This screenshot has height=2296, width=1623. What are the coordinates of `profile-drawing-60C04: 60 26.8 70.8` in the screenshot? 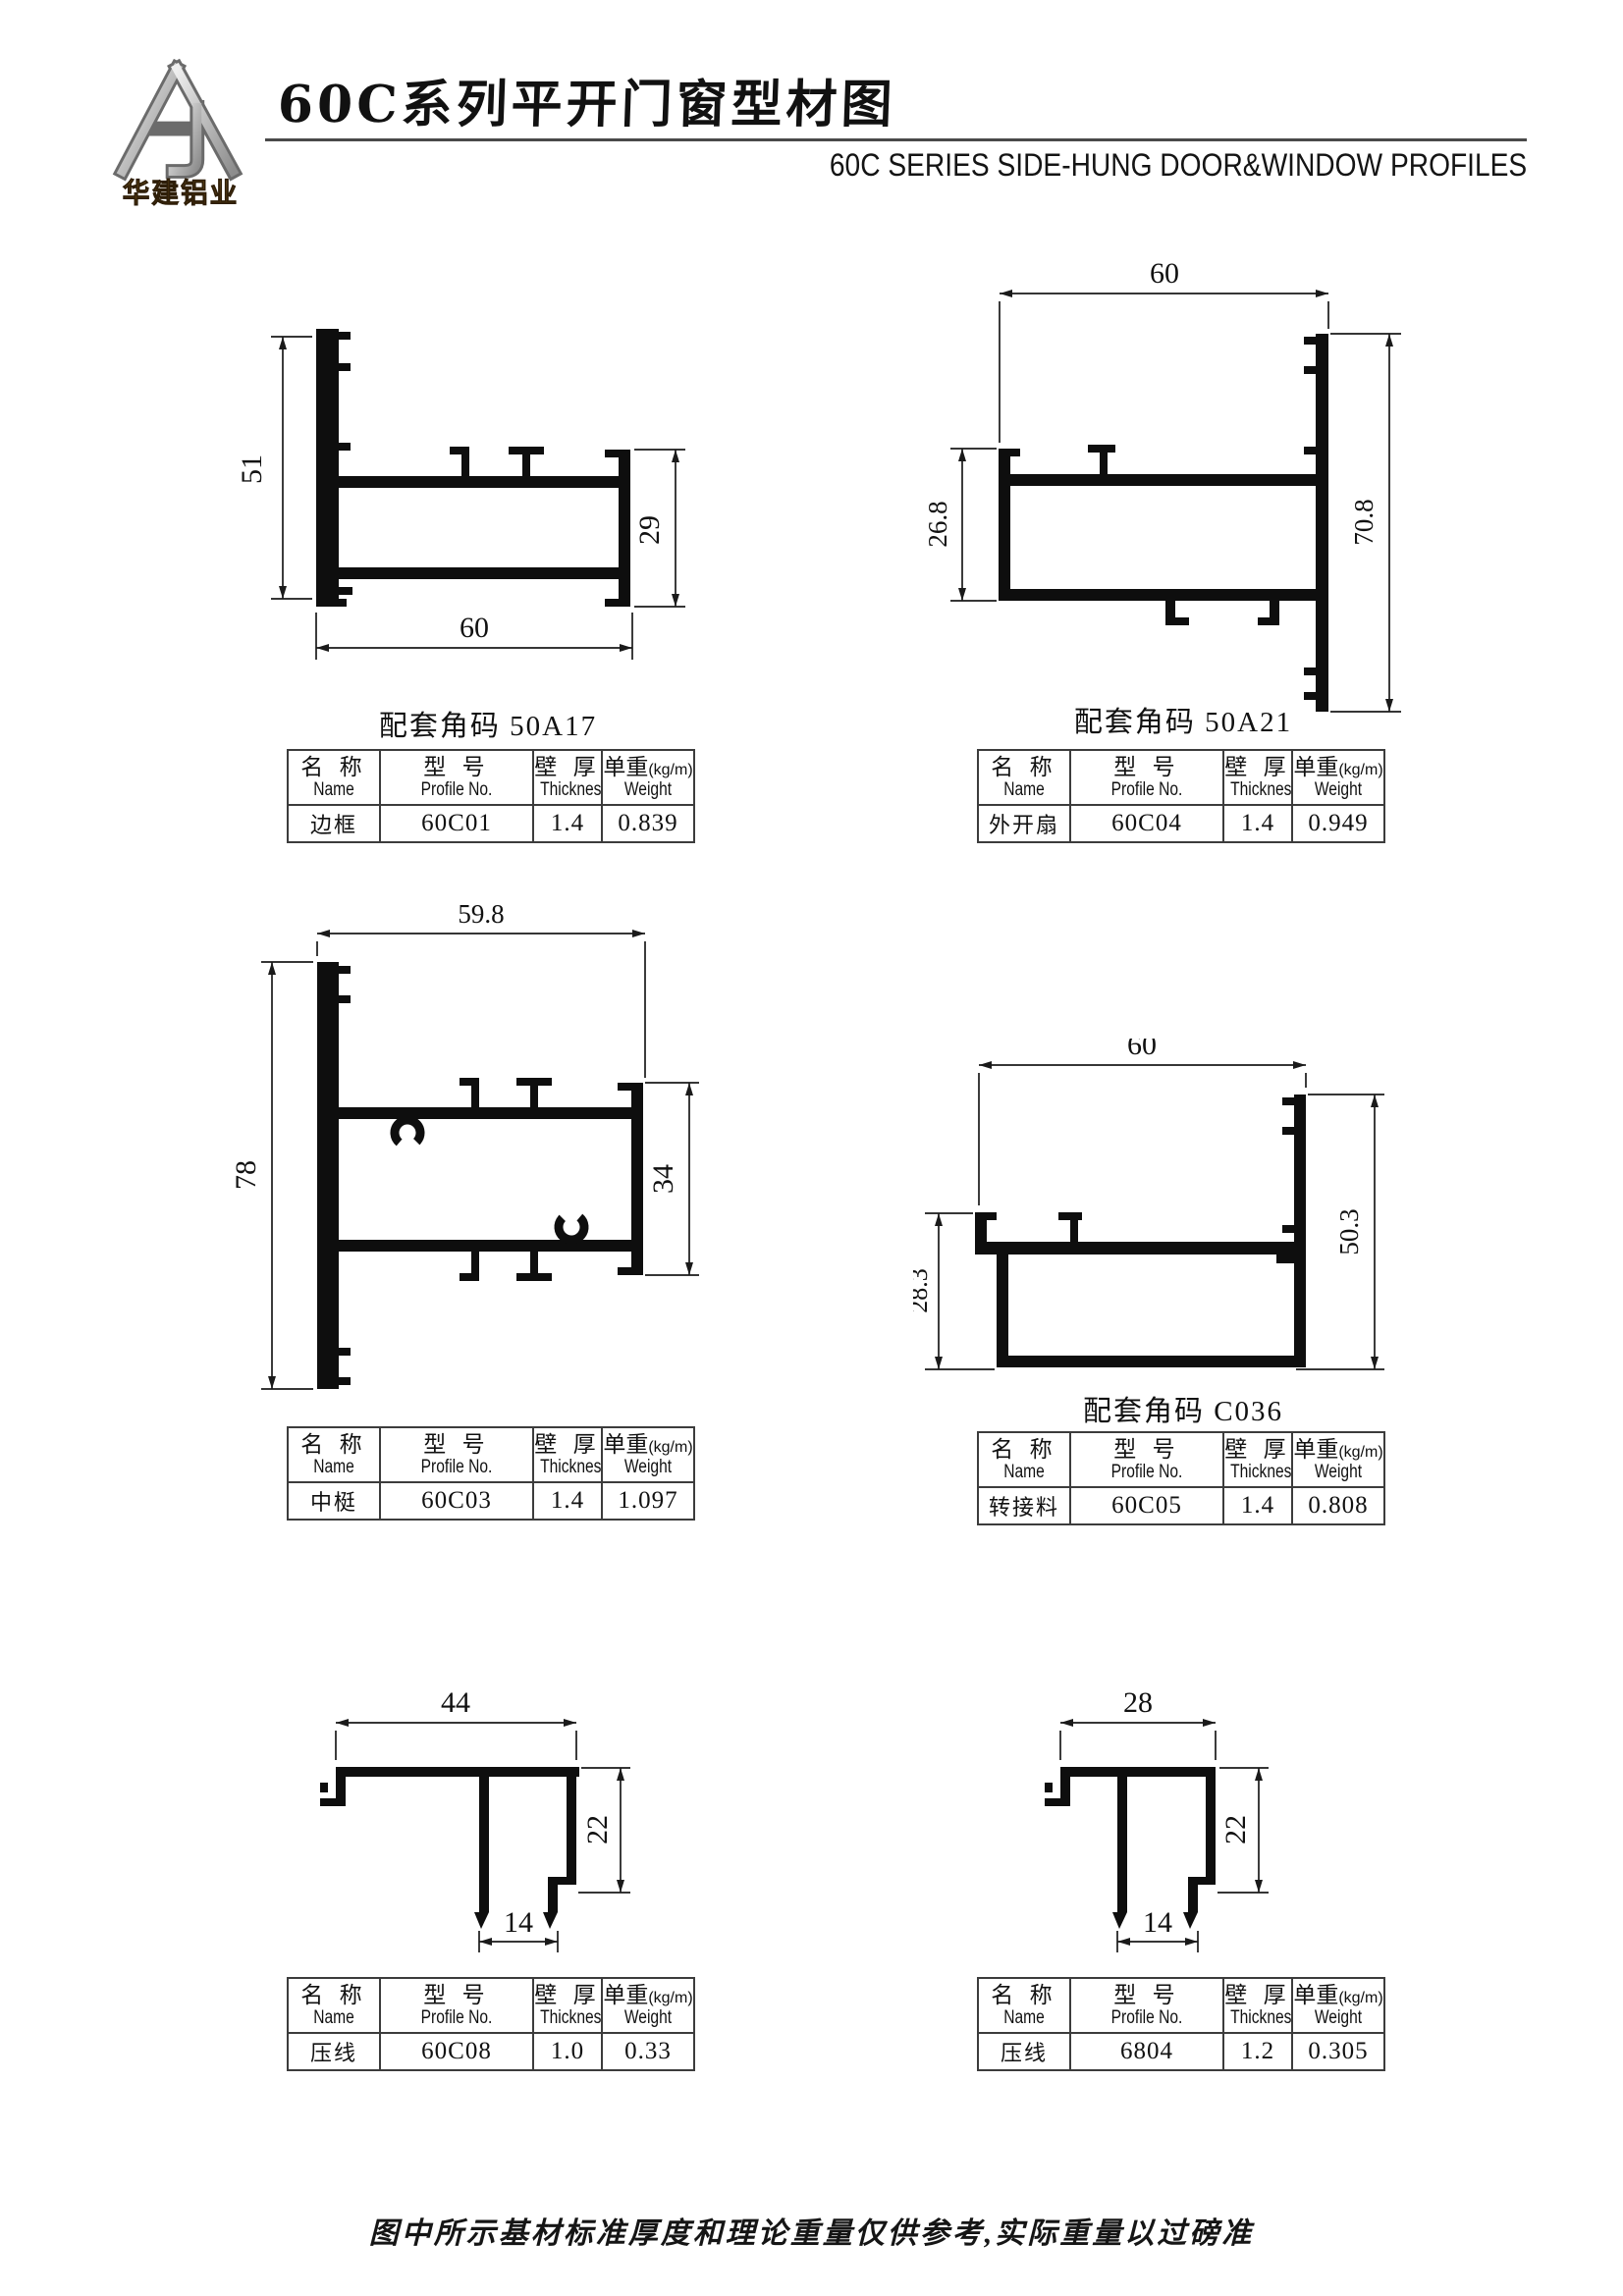 It's located at (1162, 485).